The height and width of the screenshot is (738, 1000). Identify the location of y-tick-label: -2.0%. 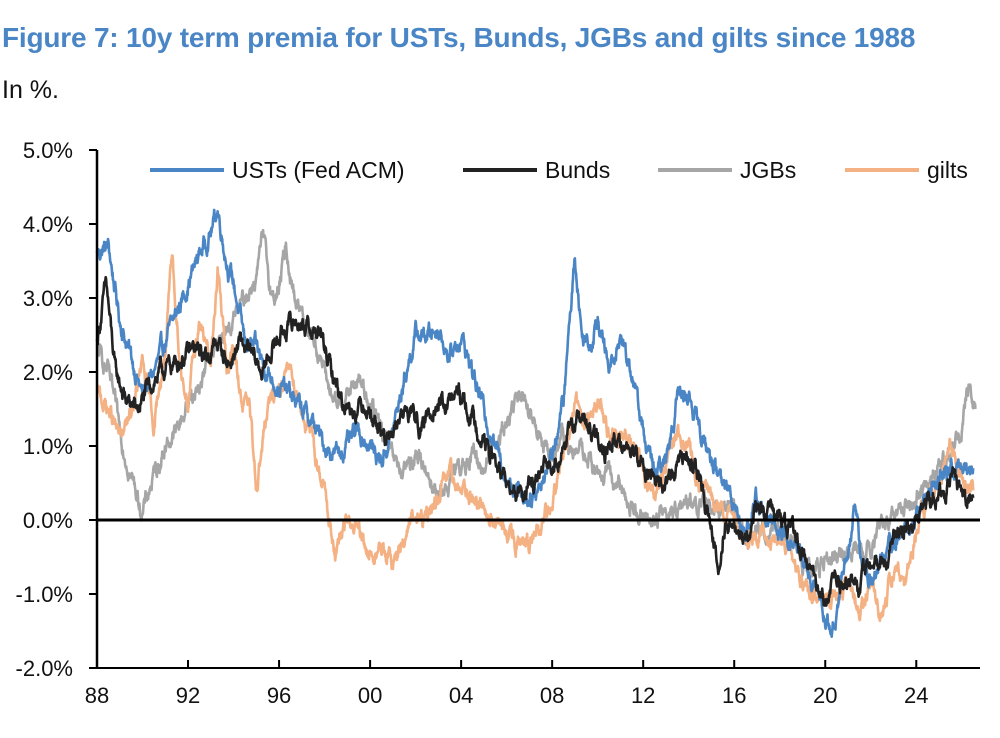
(44, 668).